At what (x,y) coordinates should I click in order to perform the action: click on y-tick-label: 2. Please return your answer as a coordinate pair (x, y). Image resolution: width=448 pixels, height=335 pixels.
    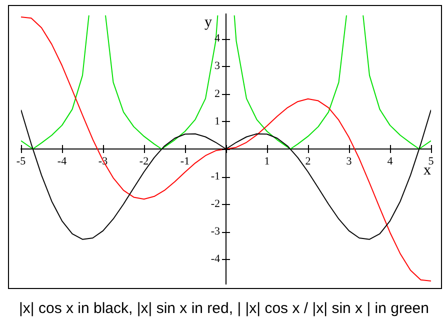
    Looking at the image, I should click on (217, 94).